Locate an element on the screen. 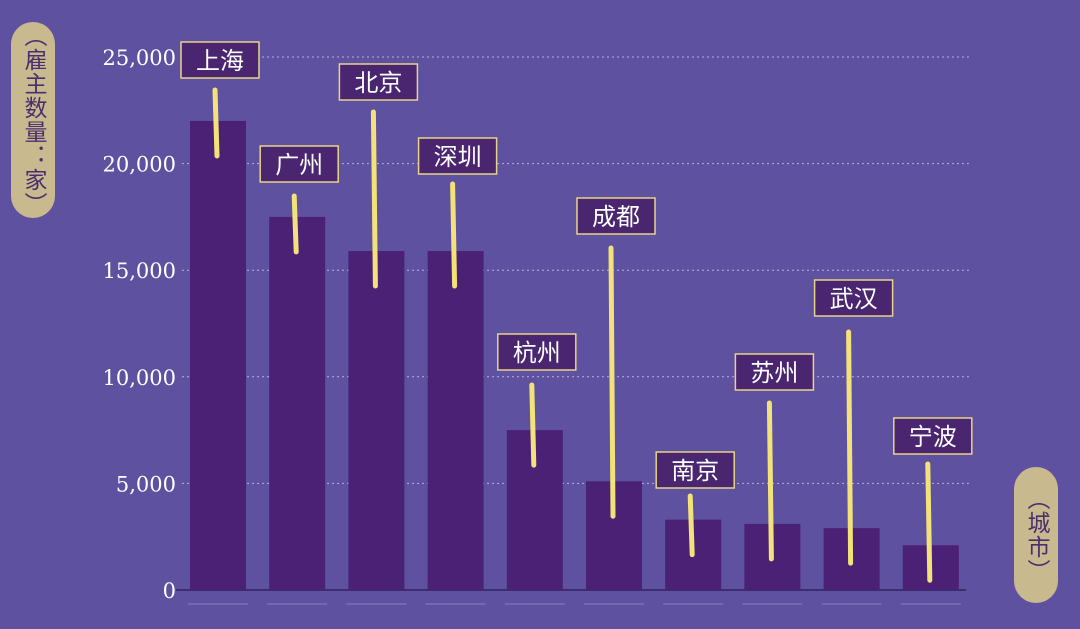 The height and width of the screenshot is (629, 1080). category-label: 北京 is located at coordinates (378, 83).